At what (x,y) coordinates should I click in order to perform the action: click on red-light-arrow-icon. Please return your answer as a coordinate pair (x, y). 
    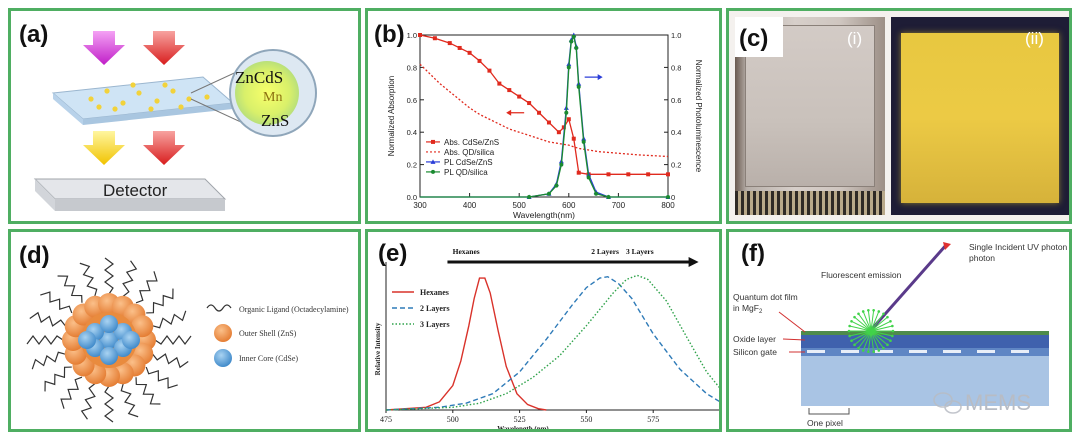
    Looking at the image, I should click on (164, 48).